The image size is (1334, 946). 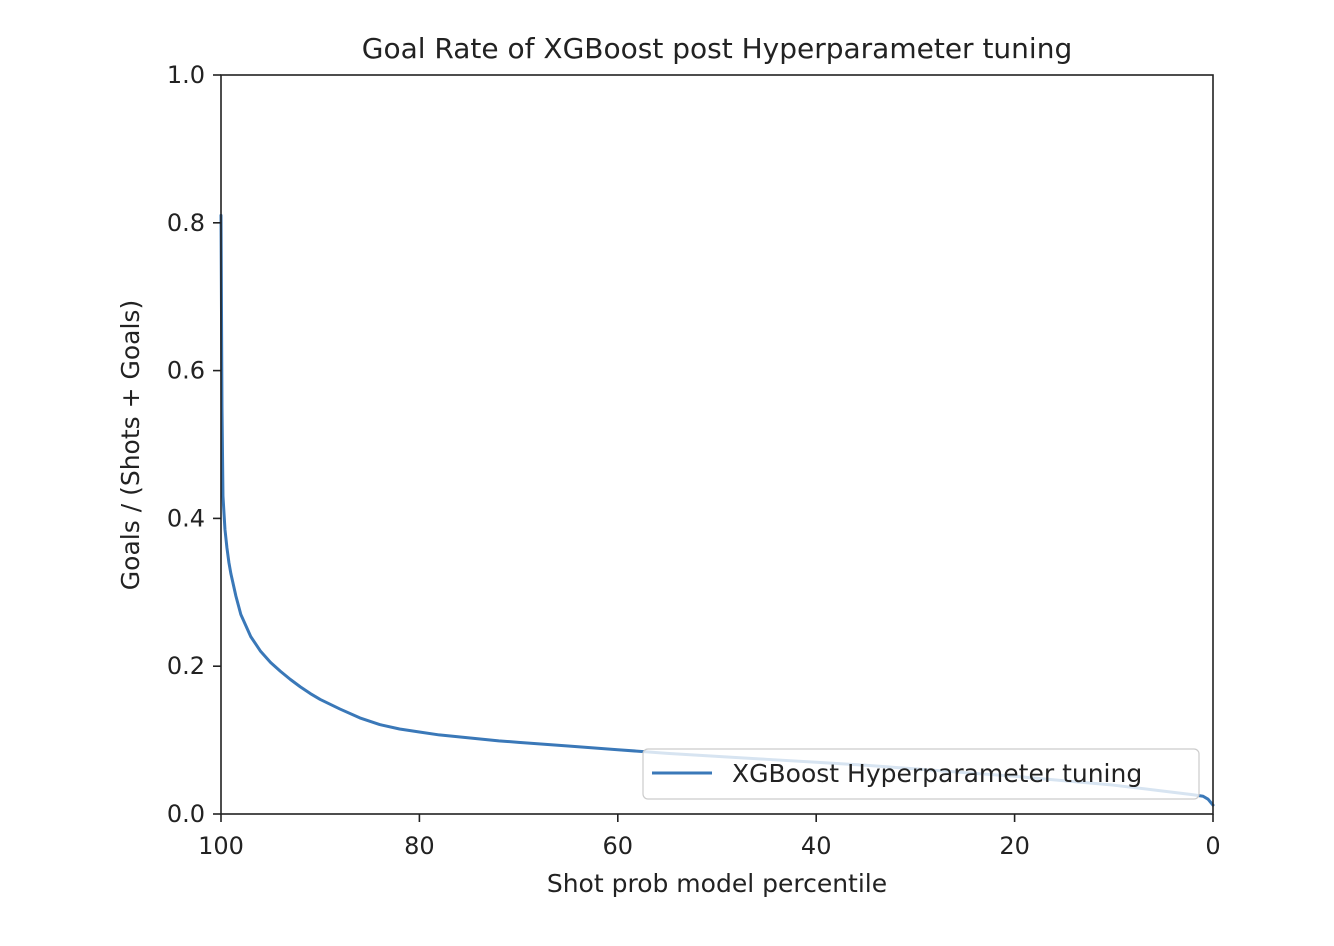 I want to click on y-tick-label: 0.8, so click(x=186, y=223).